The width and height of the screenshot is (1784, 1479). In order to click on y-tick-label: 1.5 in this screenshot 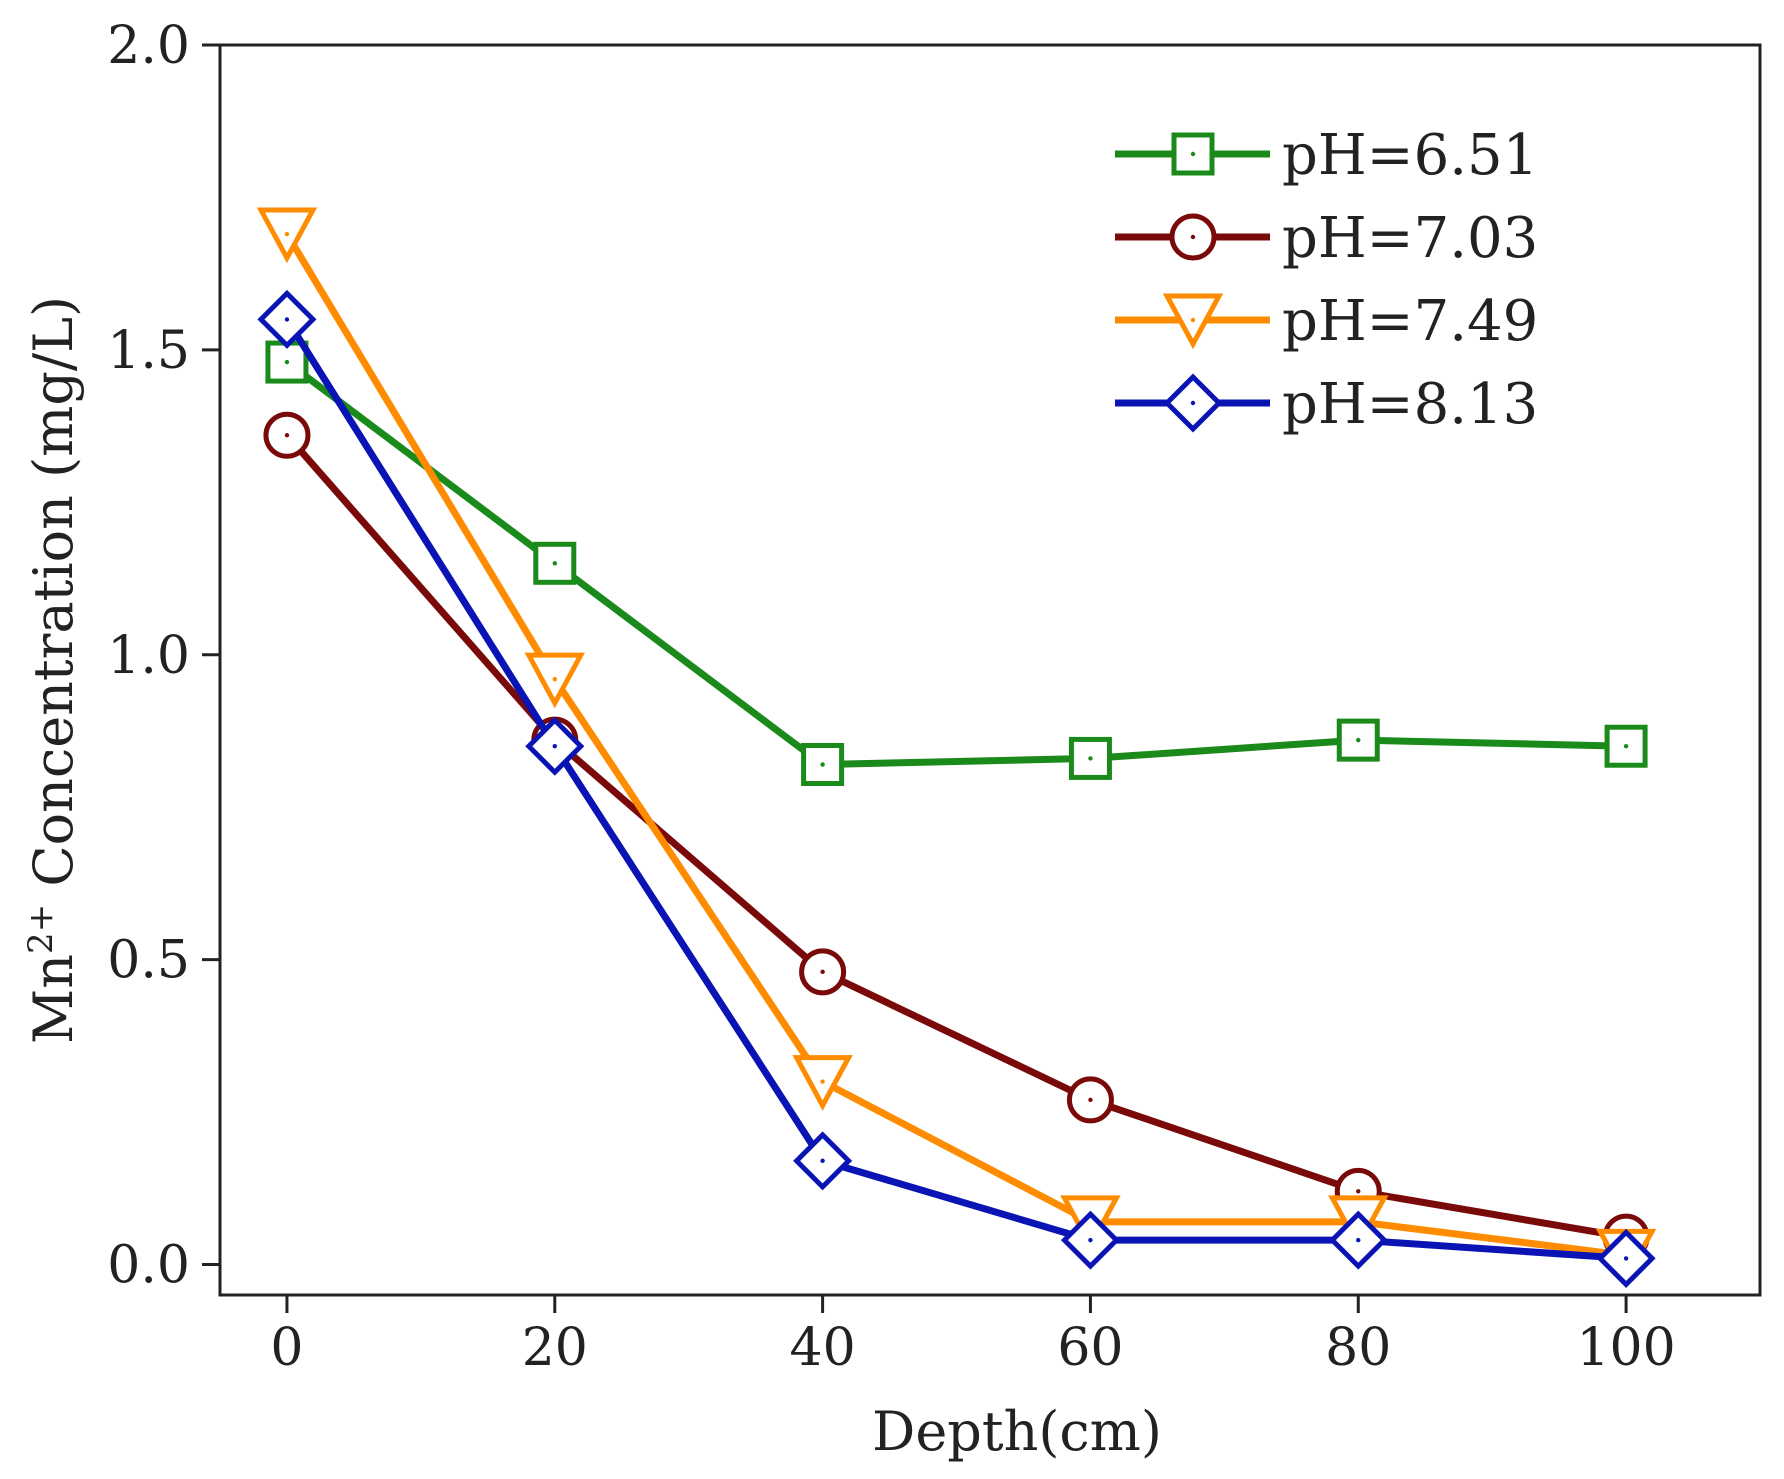, I will do `click(148, 351)`.